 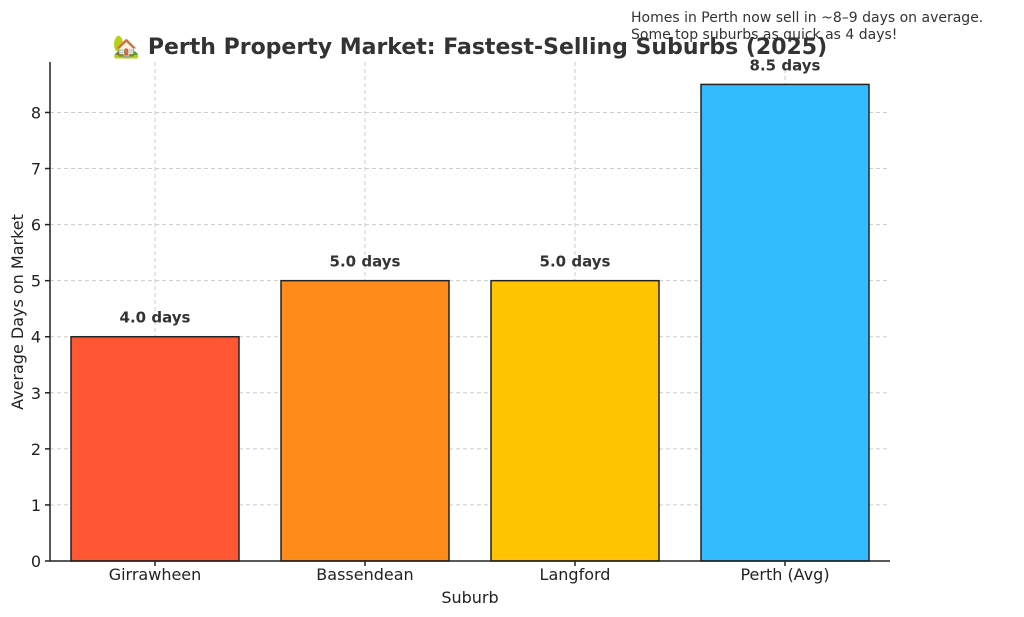 What do you see at coordinates (36, 281) in the screenshot?
I see `y-tick-label: 5` at bounding box center [36, 281].